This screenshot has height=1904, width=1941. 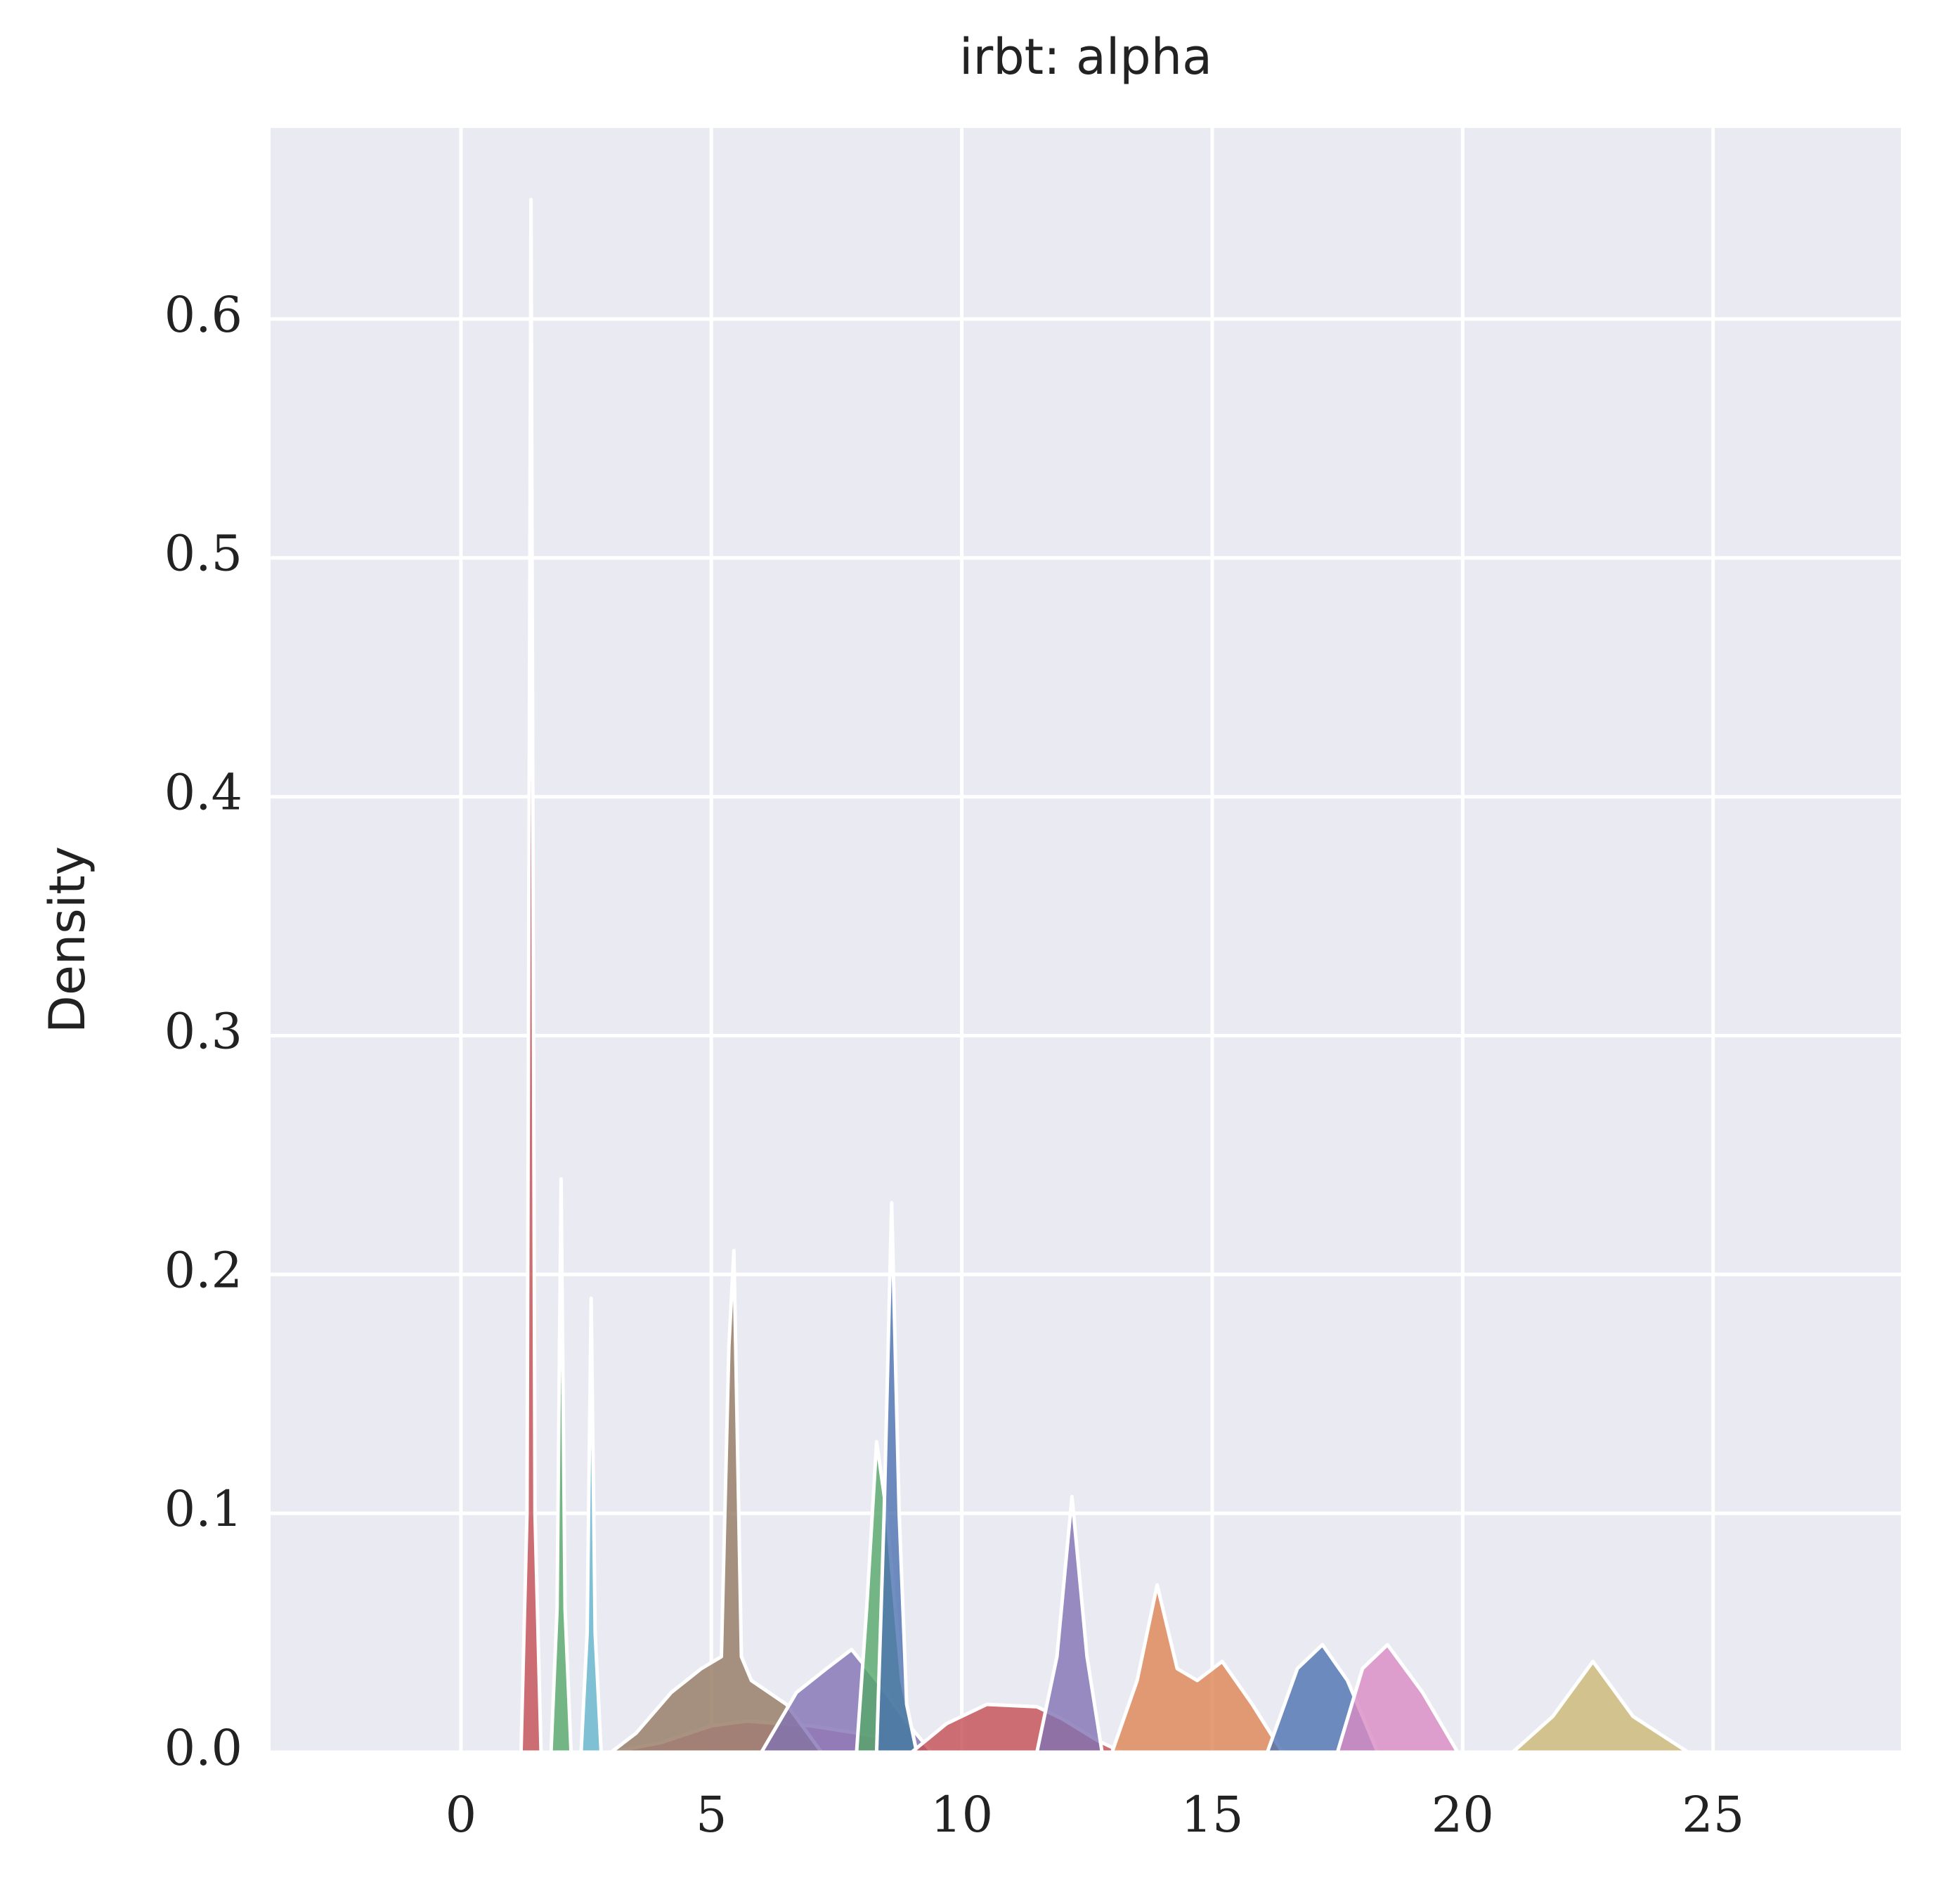 I want to click on chart-title: irbt: alpha, so click(x=1086, y=57).